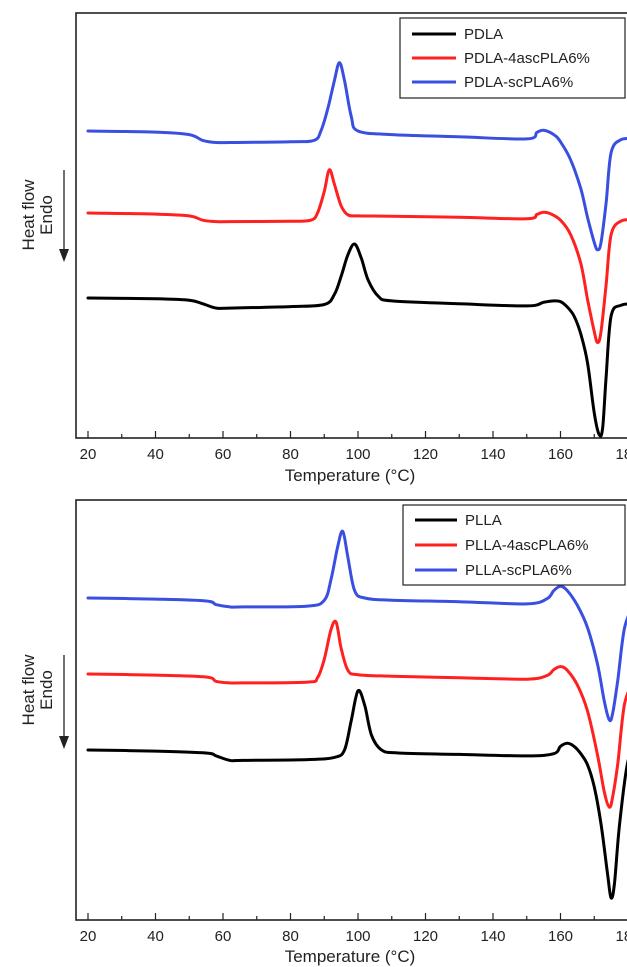 Image resolution: width=627 pixels, height=967 pixels. Describe the element at coordinates (341, 916) in the screenshot. I see `x-ticks-bottom` at that location.